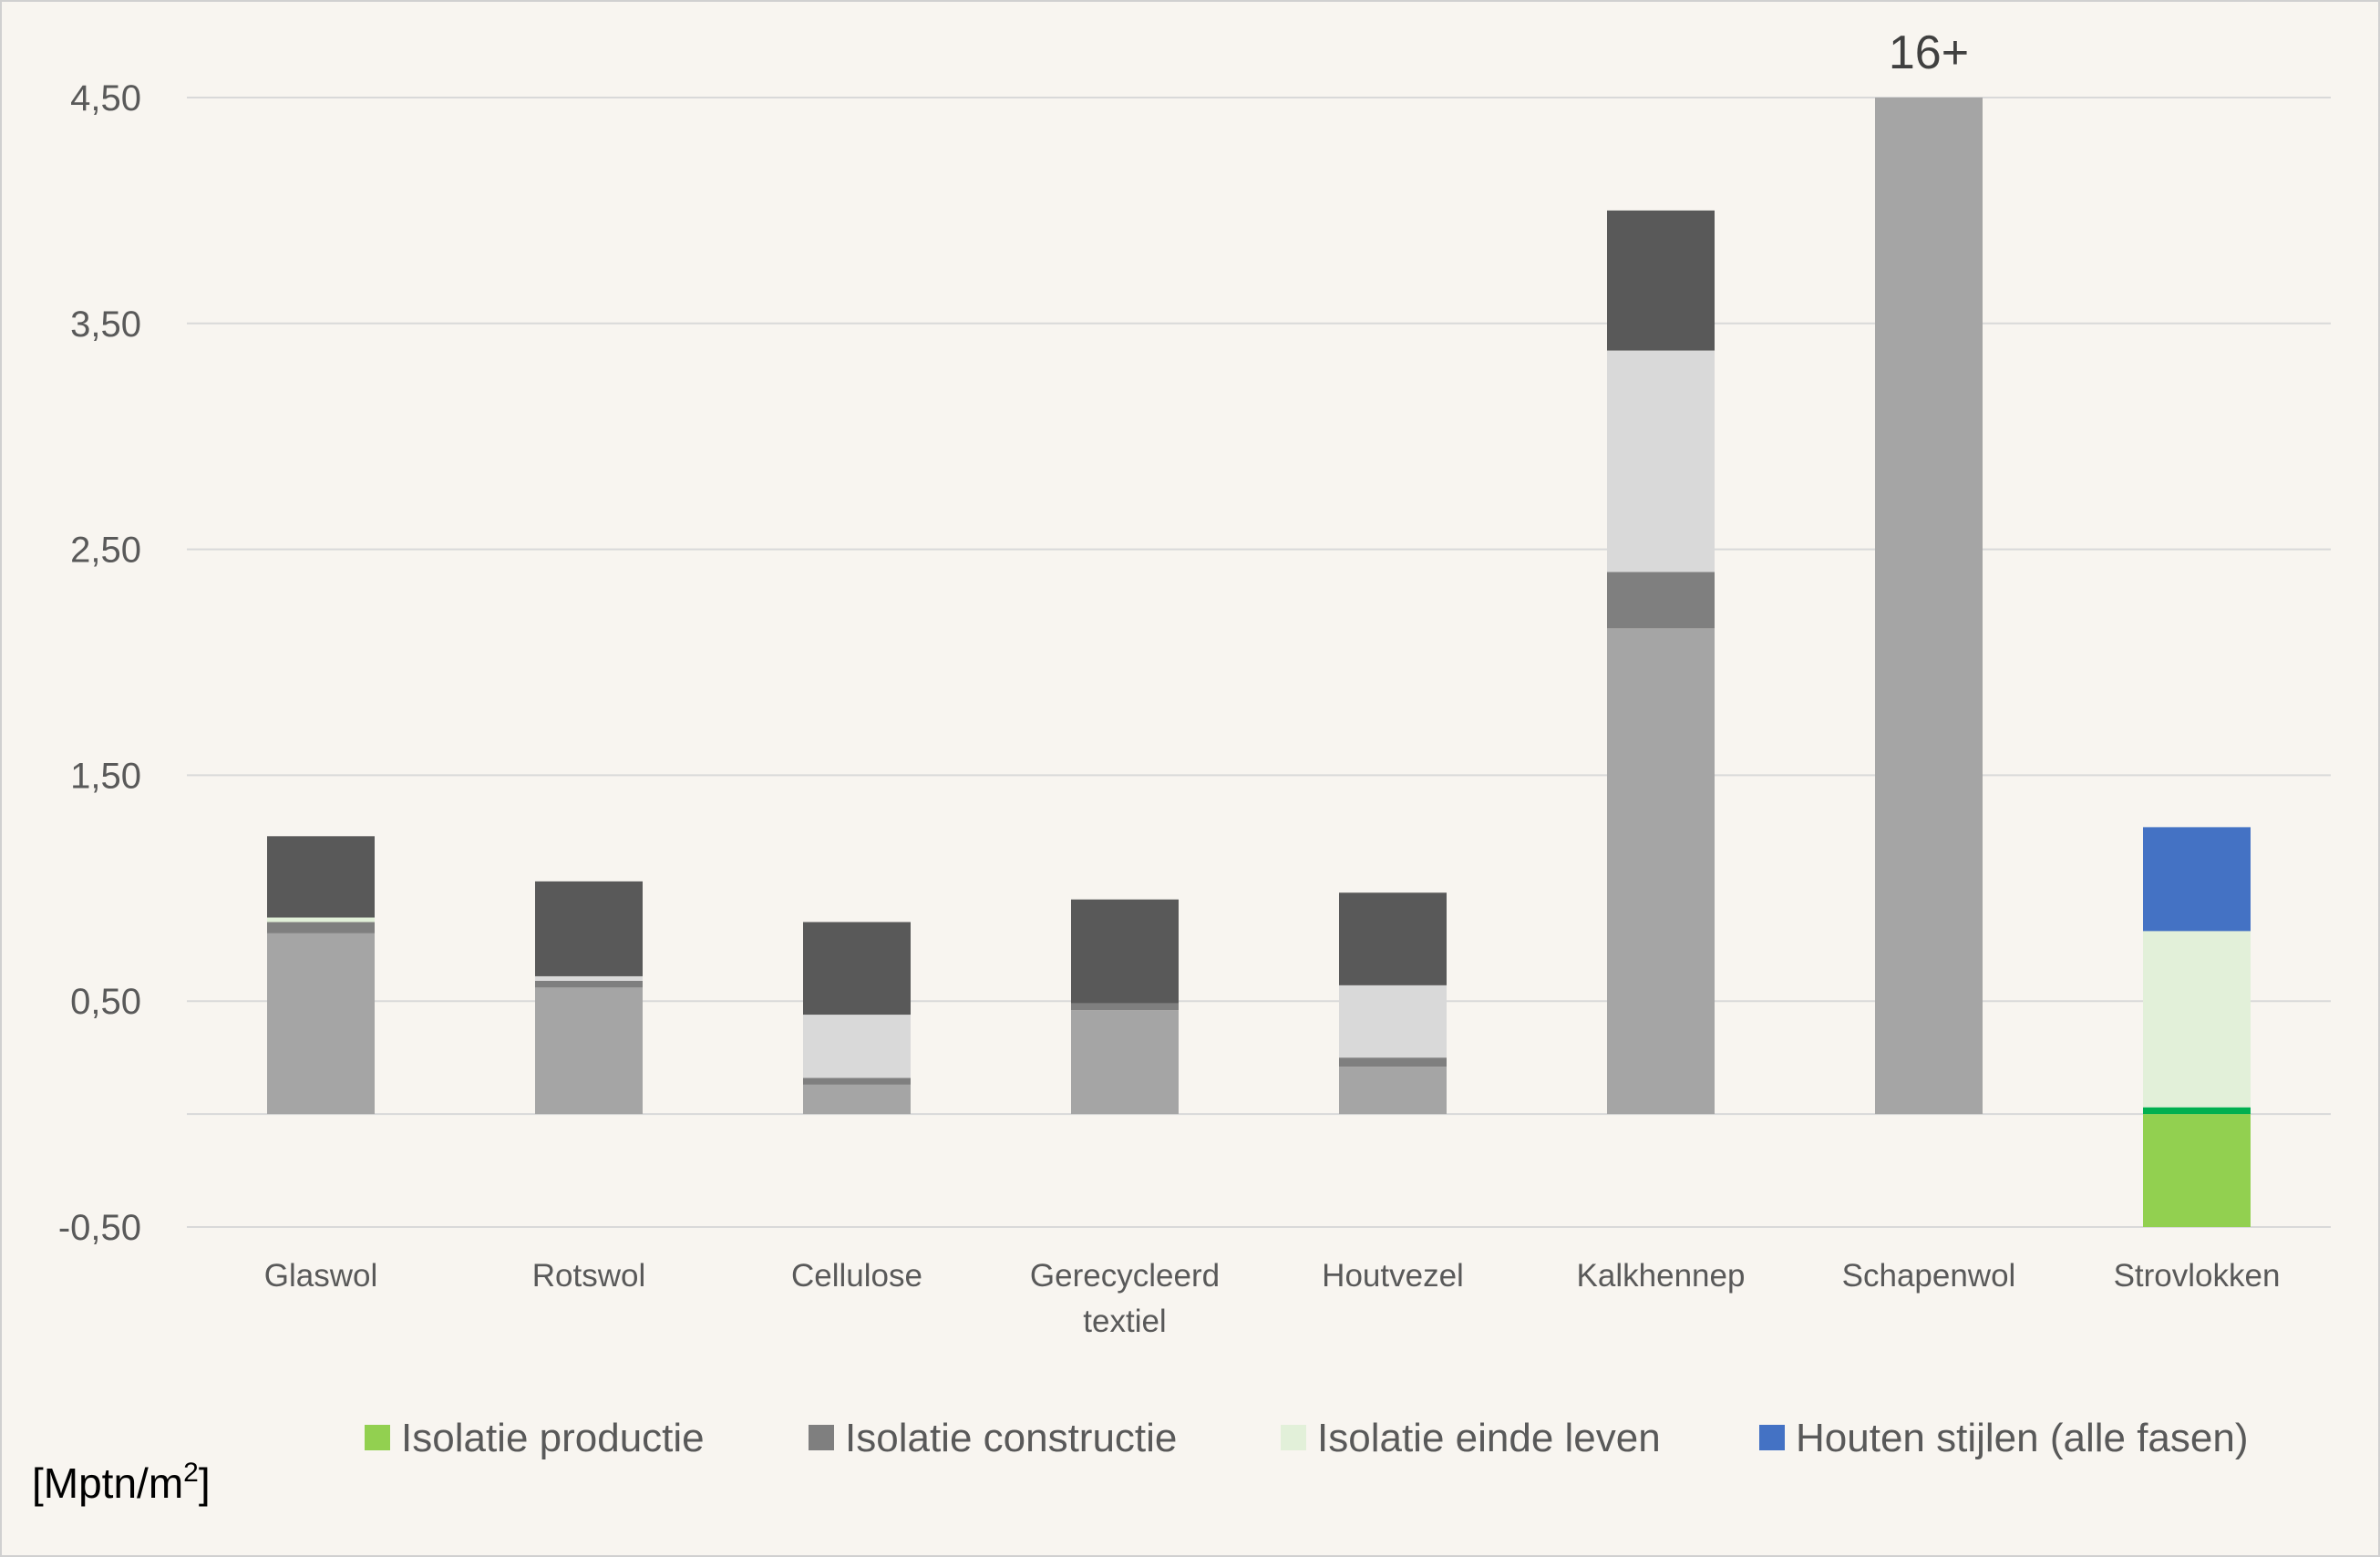  I want to click on category-label: Schapenwol, so click(1929, 1276).